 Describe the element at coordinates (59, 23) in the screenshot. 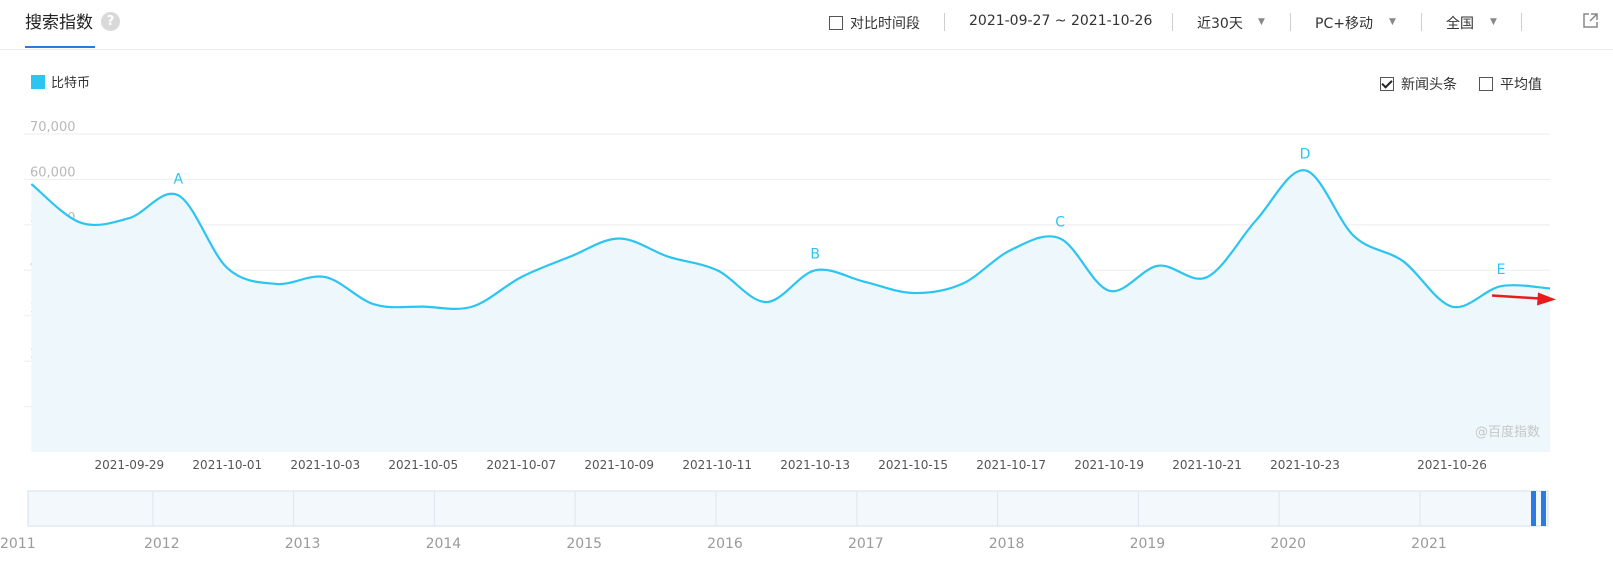

I see `page-title: 搜索指数` at that location.